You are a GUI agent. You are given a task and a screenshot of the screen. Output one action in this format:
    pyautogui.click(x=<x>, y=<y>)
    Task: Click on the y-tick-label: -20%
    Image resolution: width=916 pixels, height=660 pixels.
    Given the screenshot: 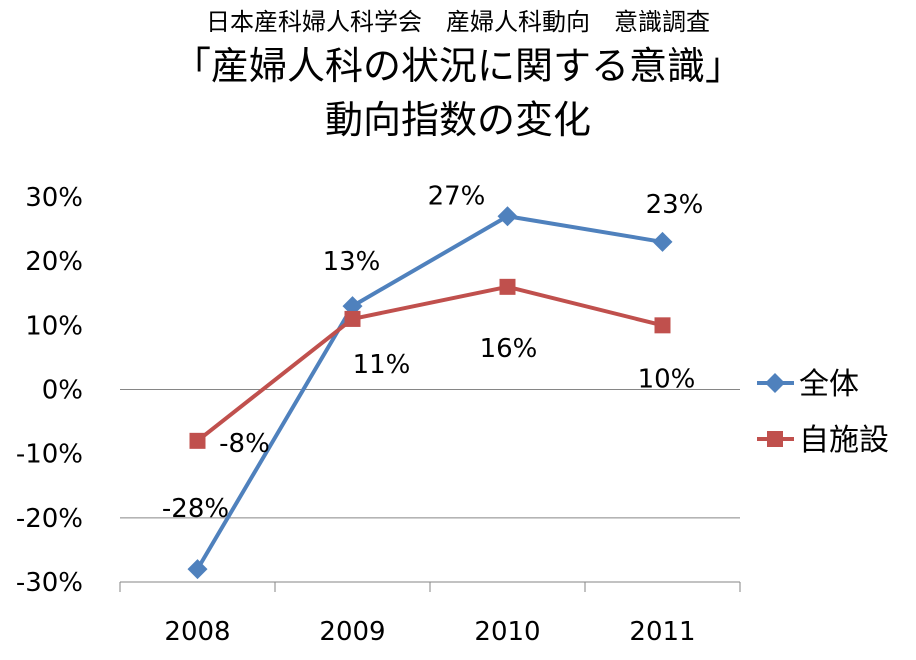 What is the action you would take?
    pyautogui.click(x=49, y=519)
    